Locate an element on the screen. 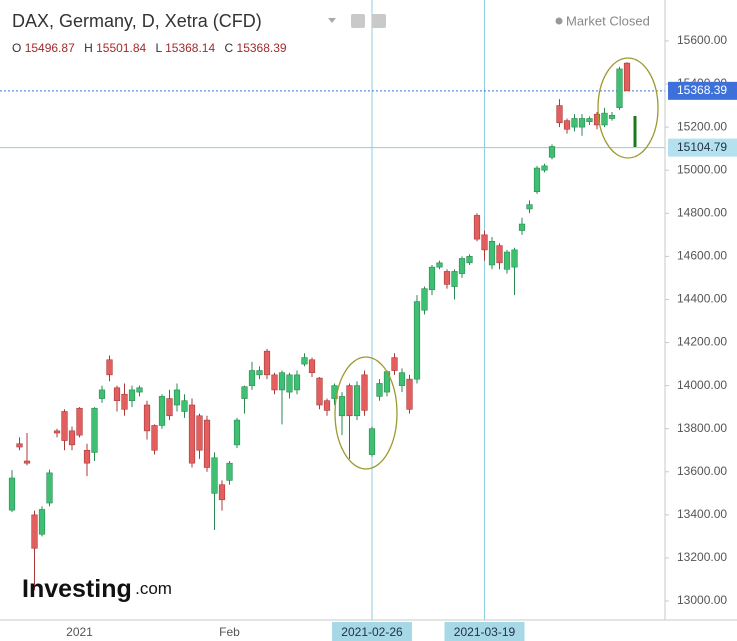 The width and height of the screenshot is (737, 641). last-price-box is located at coordinates (702, 90).